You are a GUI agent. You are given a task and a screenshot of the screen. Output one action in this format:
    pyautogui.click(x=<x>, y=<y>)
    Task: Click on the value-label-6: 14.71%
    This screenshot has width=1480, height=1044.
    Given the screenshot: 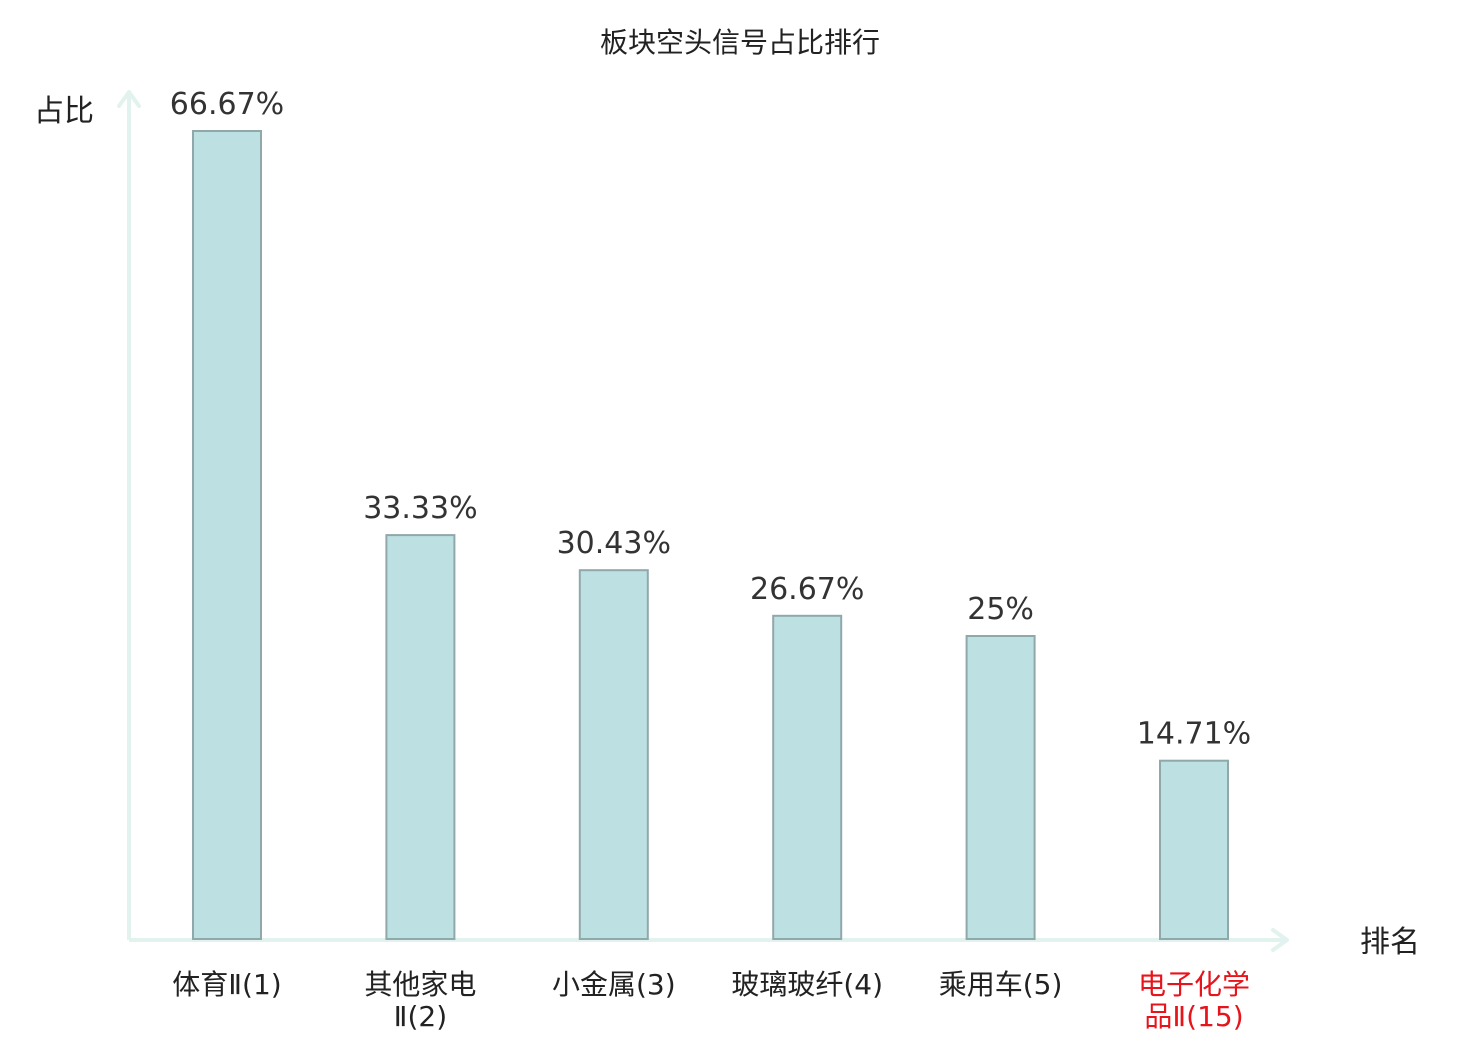 What is the action you would take?
    pyautogui.click(x=1194, y=734)
    